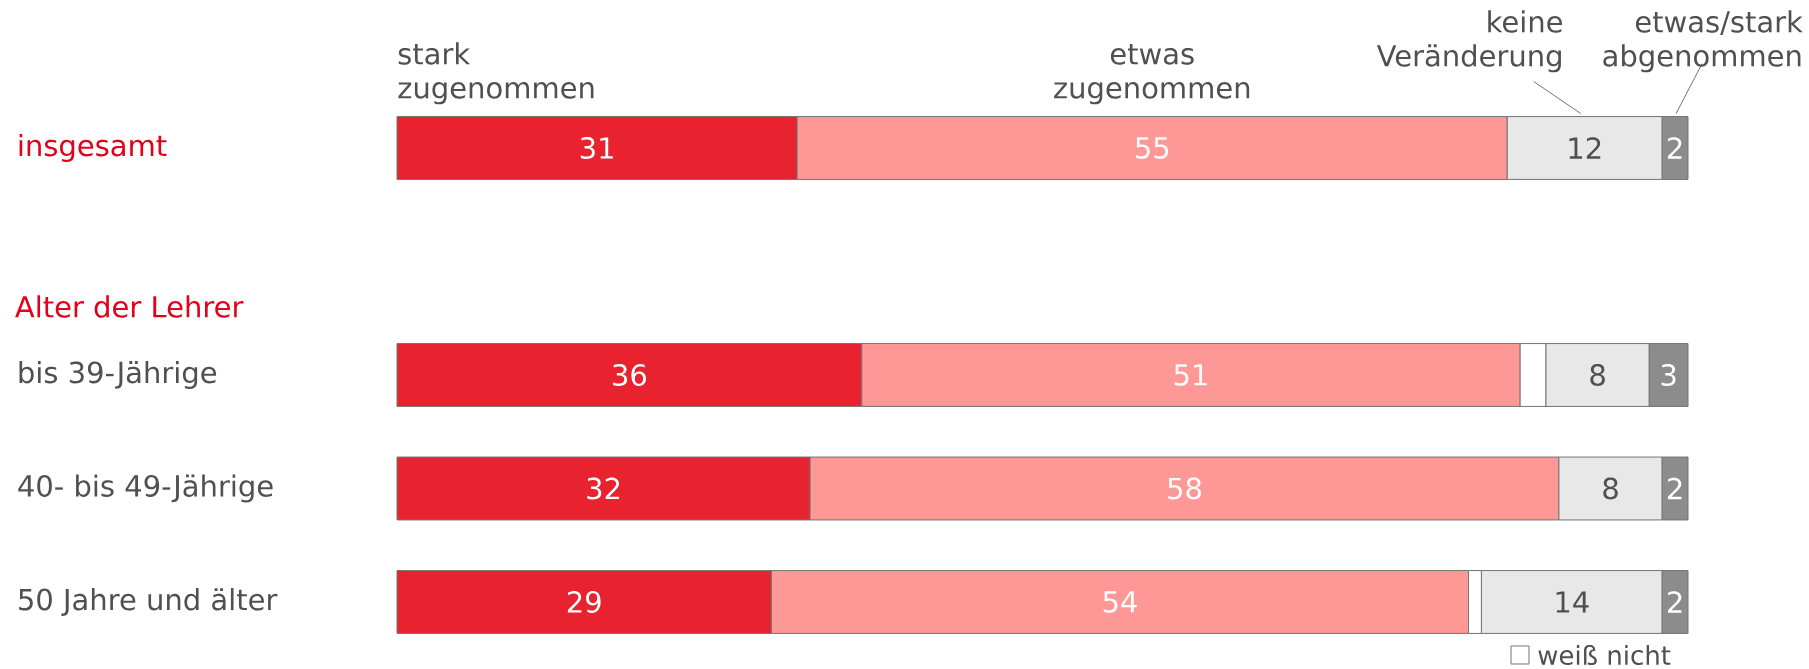 Image resolution: width=1809 pixels, height=669 pixels. Describe the element at coordinates (93, 148) in the screenshot. I see `y-tick-label: insgesamt` at that location.